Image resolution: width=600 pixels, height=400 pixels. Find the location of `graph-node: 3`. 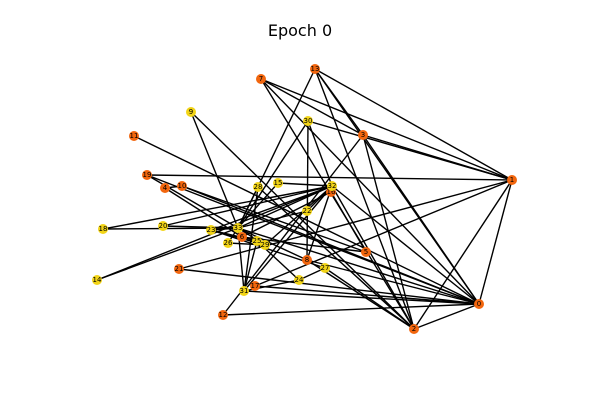

graph-node: 3 is located at coordinates (363, 135).